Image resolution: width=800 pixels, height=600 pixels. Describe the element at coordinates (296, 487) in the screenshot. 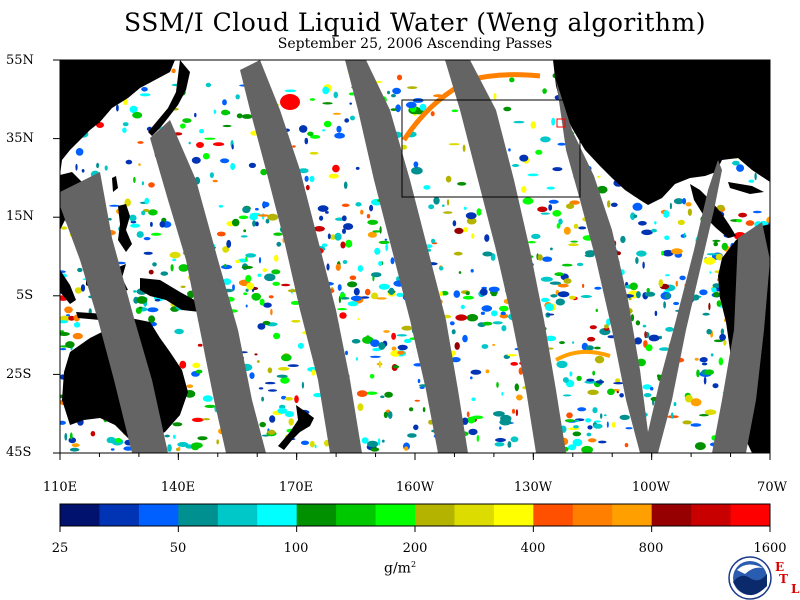

I see `lon-label-170e: 170E` at that location.